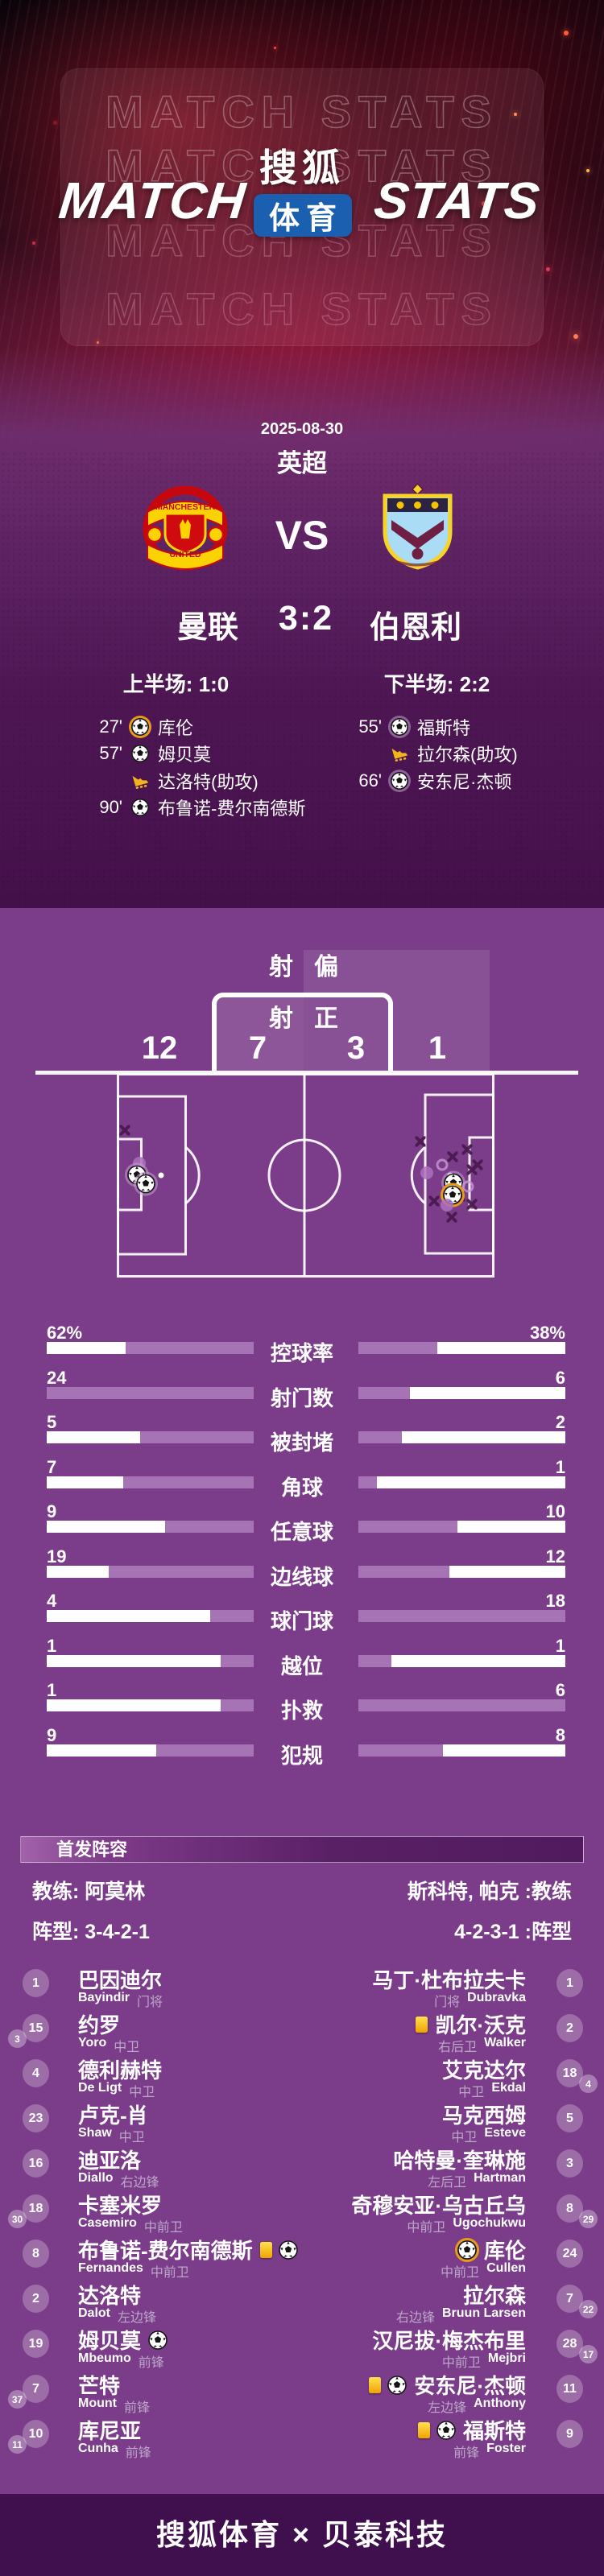 The image size is (604, 2576). I want to click on svg-text: UNITED, so click(185, 554).